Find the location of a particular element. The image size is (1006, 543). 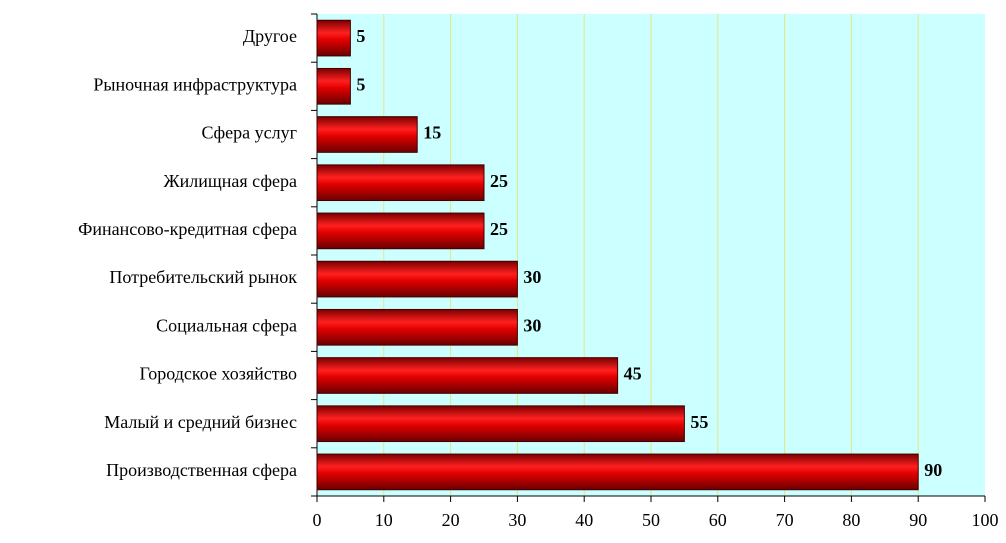

x-tick-label: 70 is located at coordinates (785, 520).